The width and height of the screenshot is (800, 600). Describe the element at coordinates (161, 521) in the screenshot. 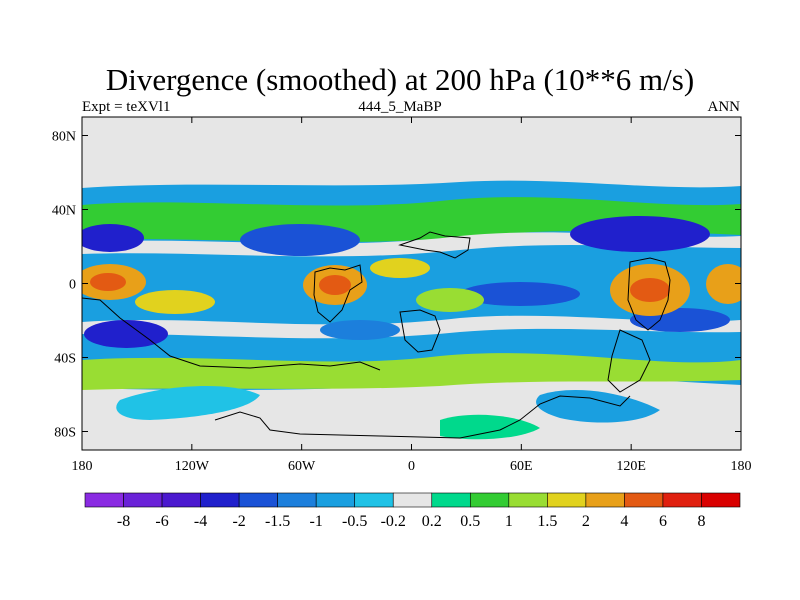

I see `colorbar-label: -6` at that location.